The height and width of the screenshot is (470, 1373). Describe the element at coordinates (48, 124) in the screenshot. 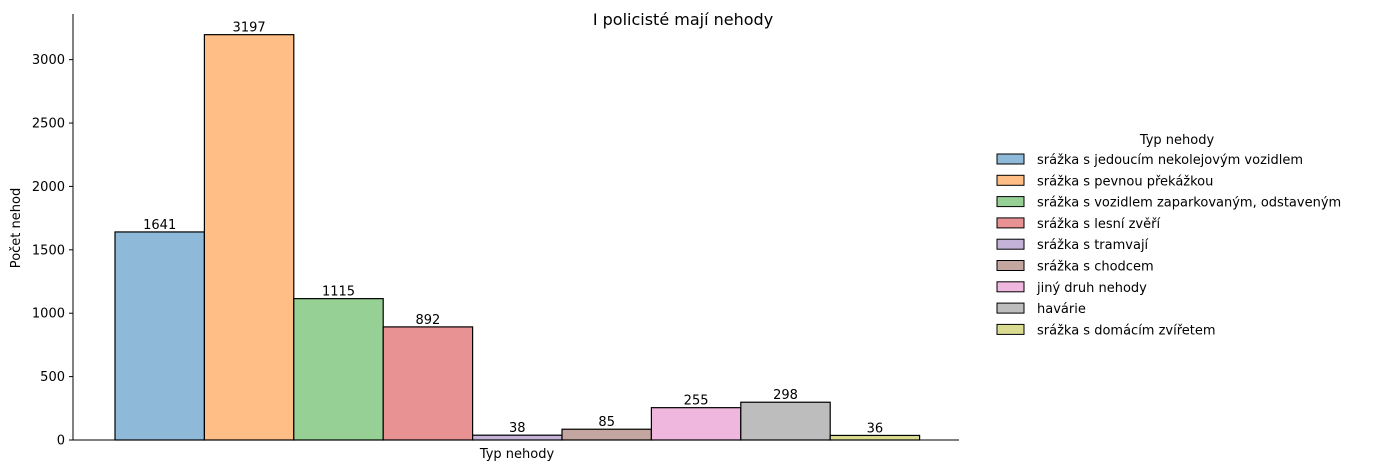

I see `y-tick-label: 2500` at that location.